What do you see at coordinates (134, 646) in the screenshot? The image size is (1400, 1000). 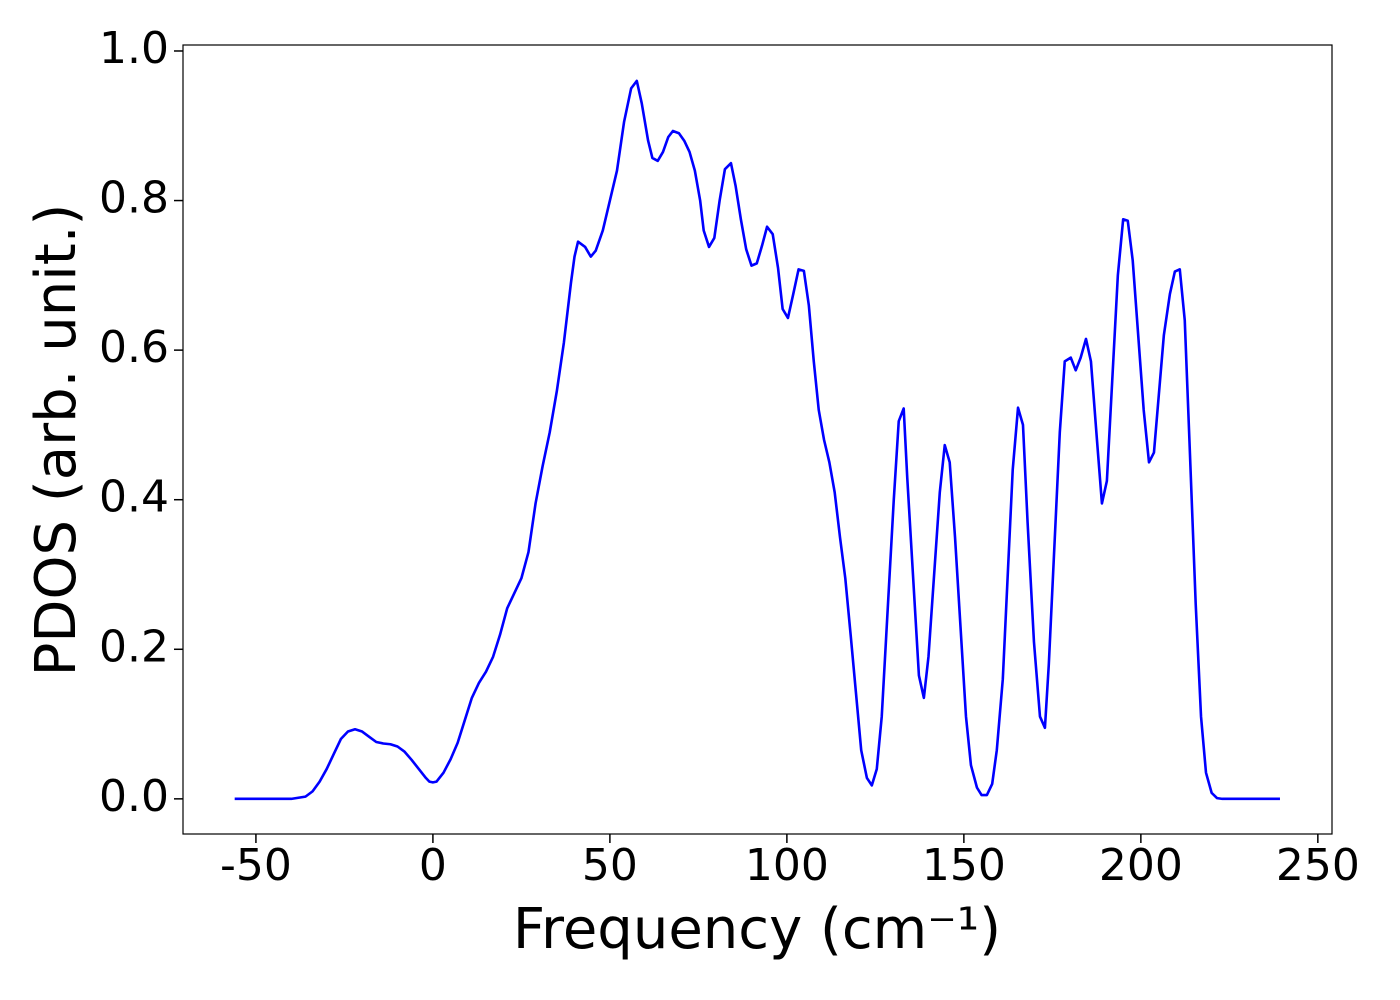 I see `y-tick-label: 0.2` at bounding box center [134, 646].